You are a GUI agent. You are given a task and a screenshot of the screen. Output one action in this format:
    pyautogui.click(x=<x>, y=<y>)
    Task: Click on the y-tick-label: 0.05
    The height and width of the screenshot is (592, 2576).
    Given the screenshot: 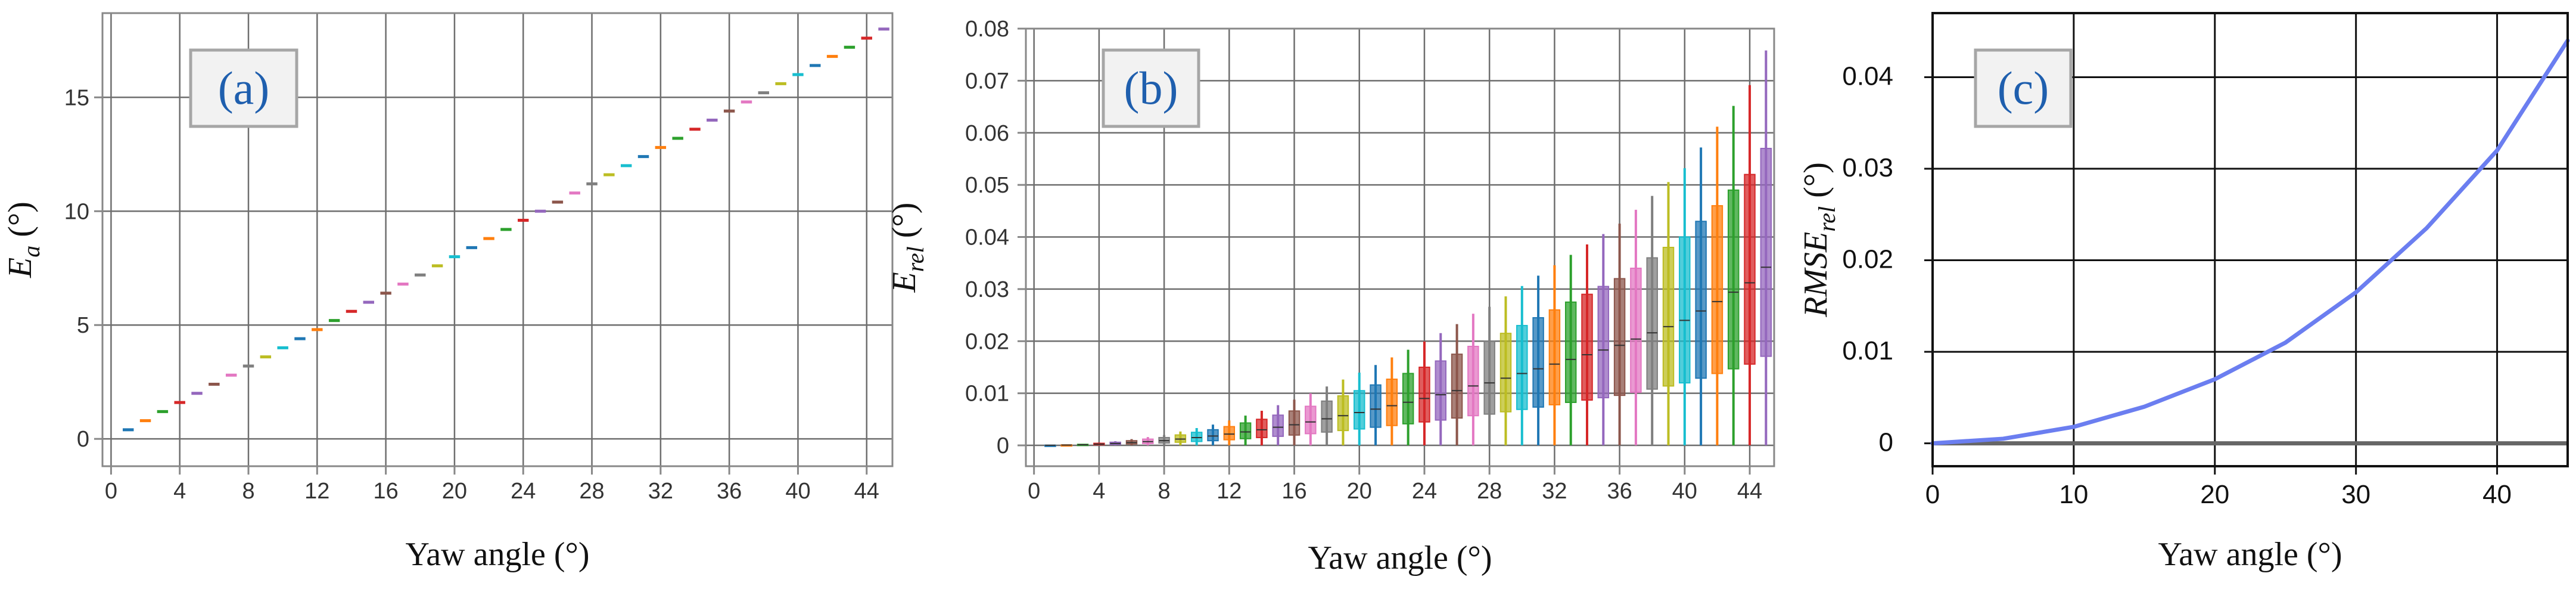 What is the action you would take?
    pyautogui.click(x=987, y=185)
    